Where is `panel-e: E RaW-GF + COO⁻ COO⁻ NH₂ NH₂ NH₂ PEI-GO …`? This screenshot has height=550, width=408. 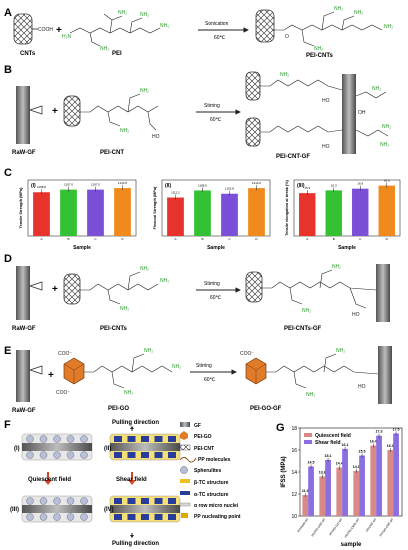 panel-e: E RaW-GF + COO⁻ COO⁻ NH₂ NH₂ NH₂ PEI-GO … is located at coordinates (198, 379).